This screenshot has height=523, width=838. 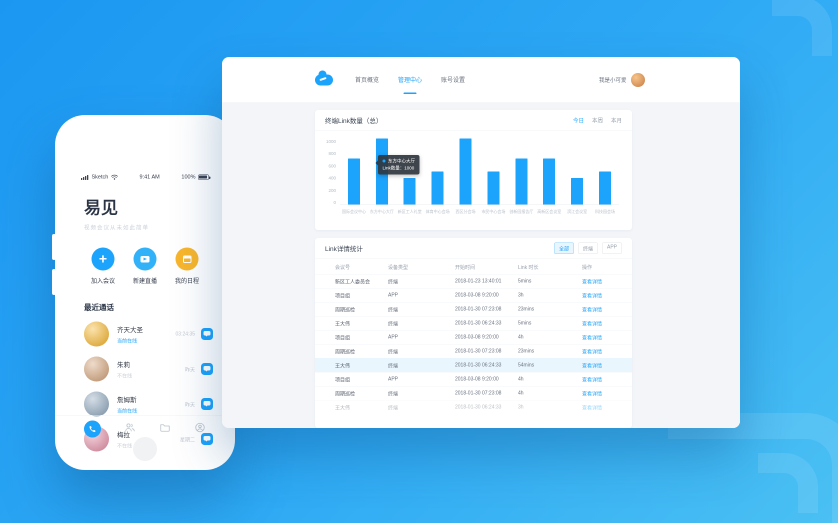 I want to click on contact-status: 不在线, so click(x=124, y=446).